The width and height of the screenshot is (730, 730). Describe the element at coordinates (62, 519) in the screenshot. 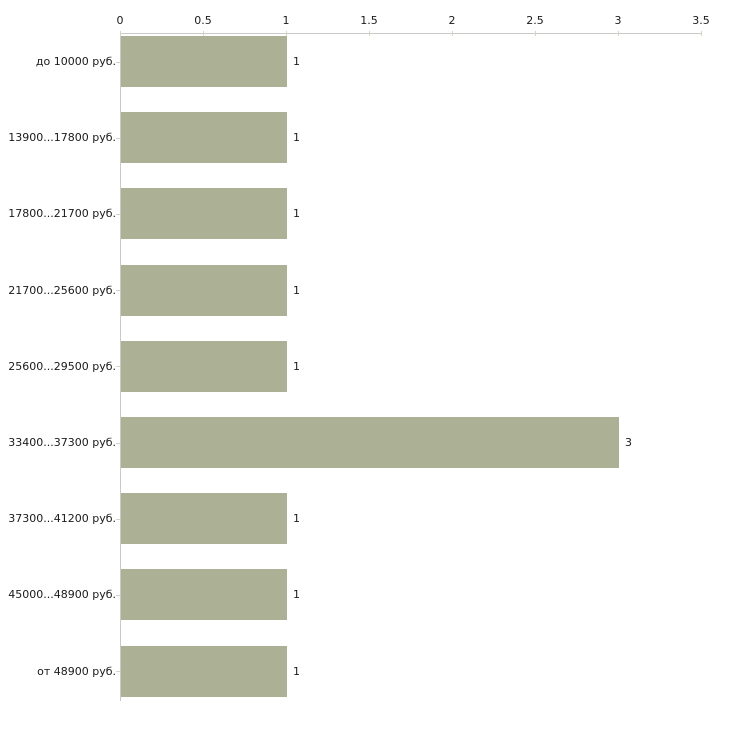

I see `category-label: 37300...41200 руб.` at that location.